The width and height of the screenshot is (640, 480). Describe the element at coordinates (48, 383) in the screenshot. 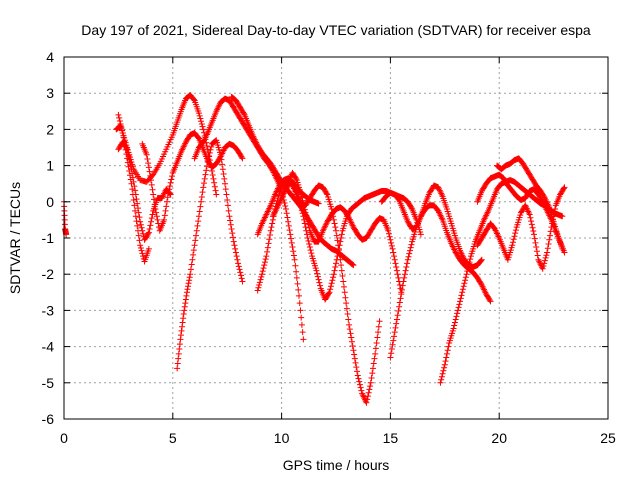

I see `y-tick-label: -5` at that location.